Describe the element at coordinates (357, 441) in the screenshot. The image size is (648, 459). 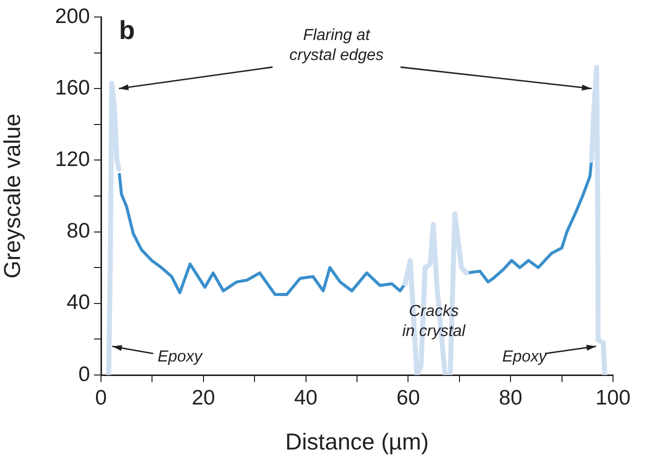
I see `x-axis-title: Distance (µm)` at that location.